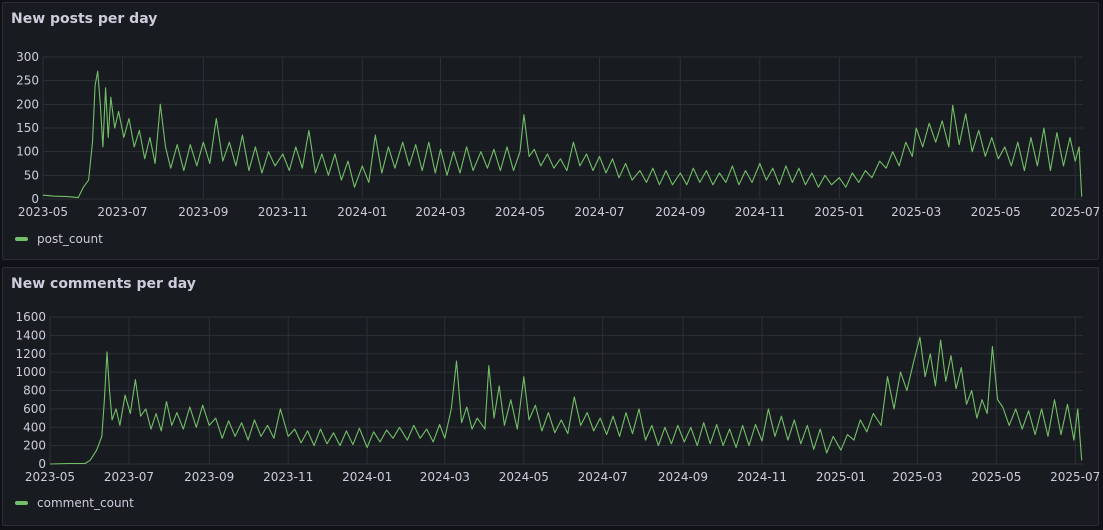 This screenshot has width=1103, height=530. I want to click on legend-label: comment_count, so click(85, 503).